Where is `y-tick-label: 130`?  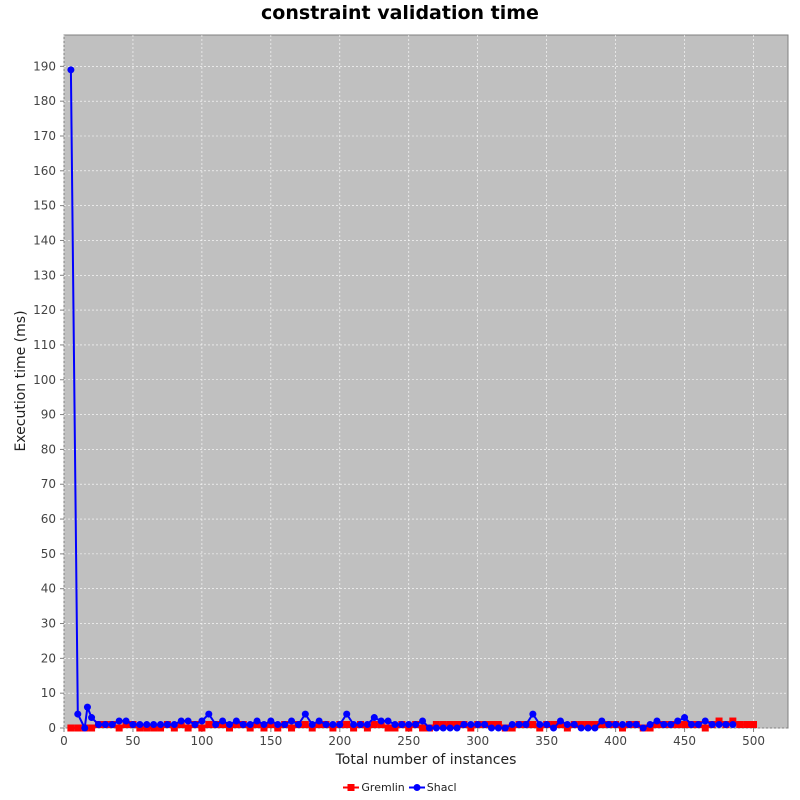
y-tick-label: 130 is located at coordinates (44, 275).